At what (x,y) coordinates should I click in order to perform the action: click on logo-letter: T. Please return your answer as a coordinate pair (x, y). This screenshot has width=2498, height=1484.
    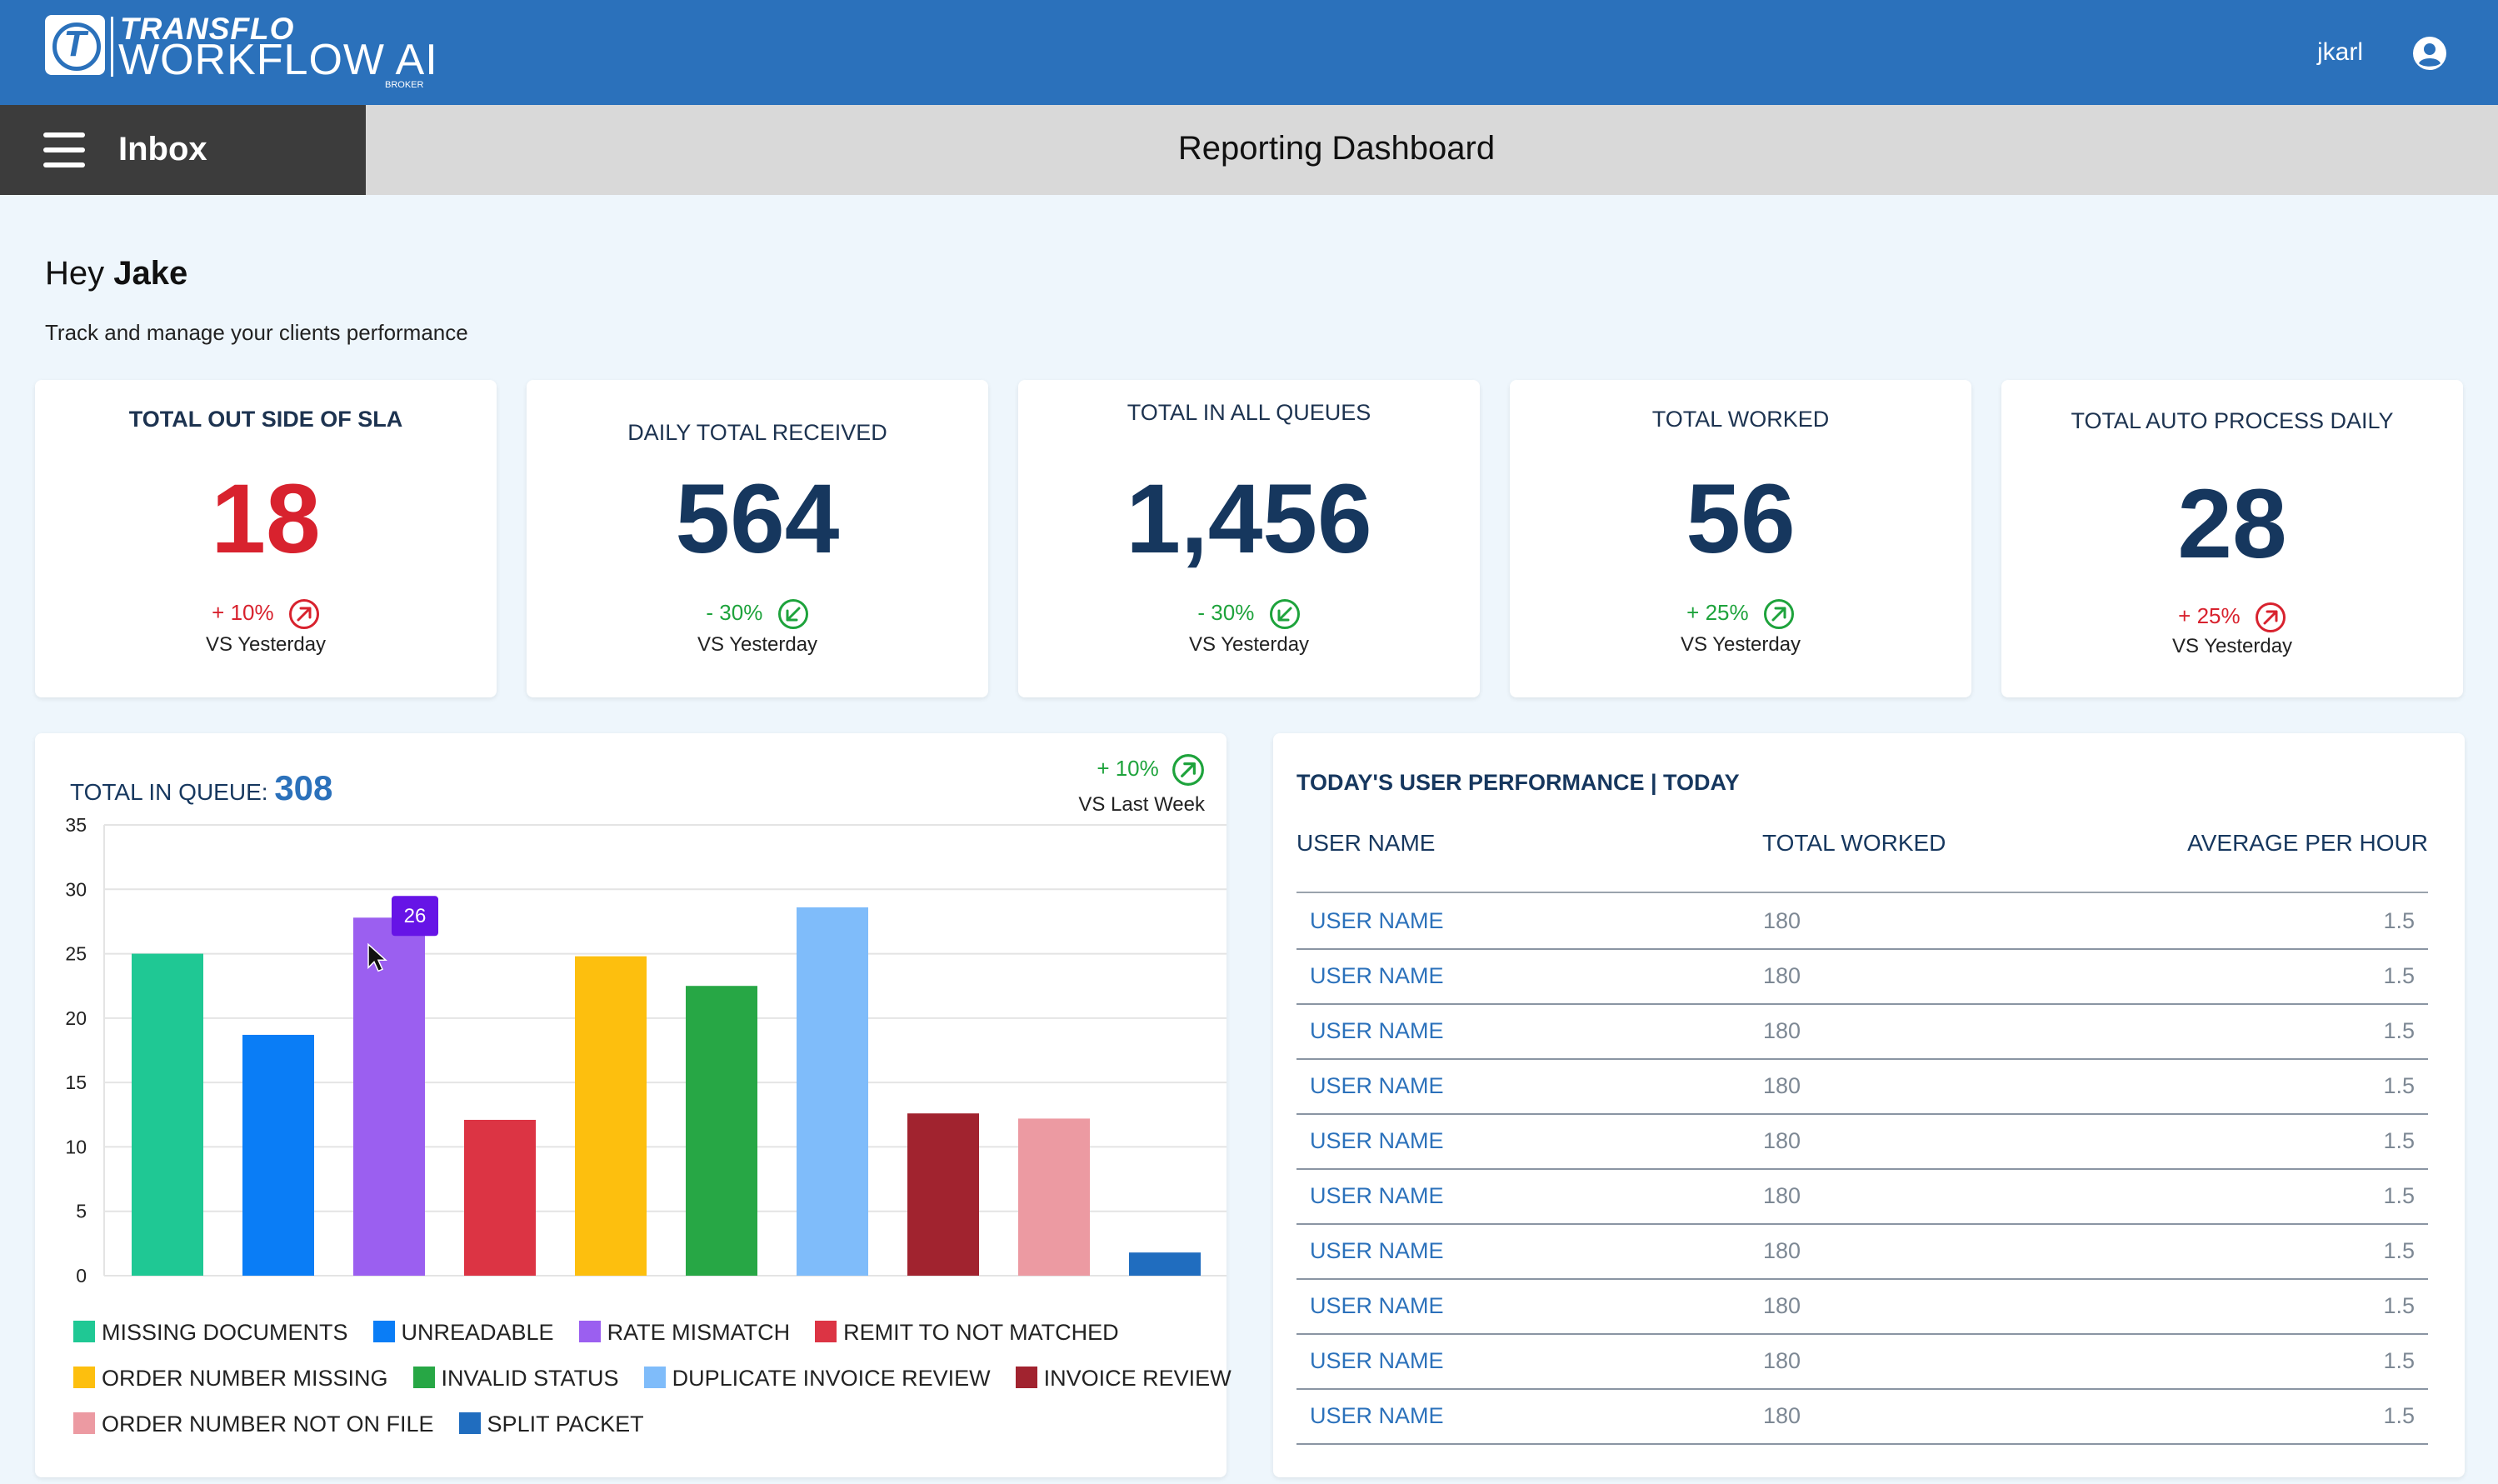
    Looking at the image, I should click on (75, 43).